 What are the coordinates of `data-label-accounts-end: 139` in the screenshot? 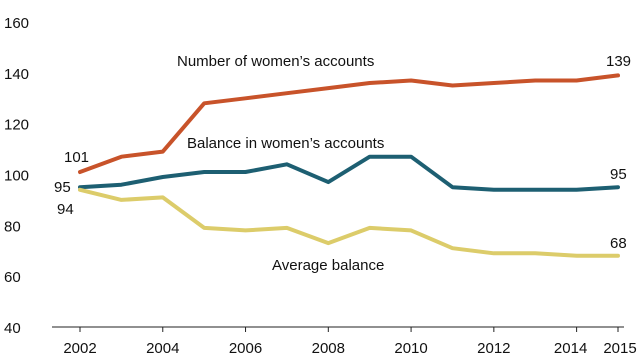 It's located at (618, 61).